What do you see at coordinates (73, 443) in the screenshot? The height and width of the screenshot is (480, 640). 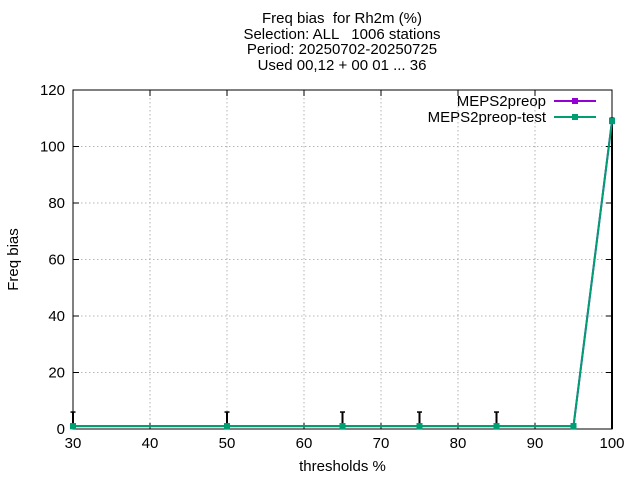 I see `x-tick-label: 30` at bounding box center [73, 443].